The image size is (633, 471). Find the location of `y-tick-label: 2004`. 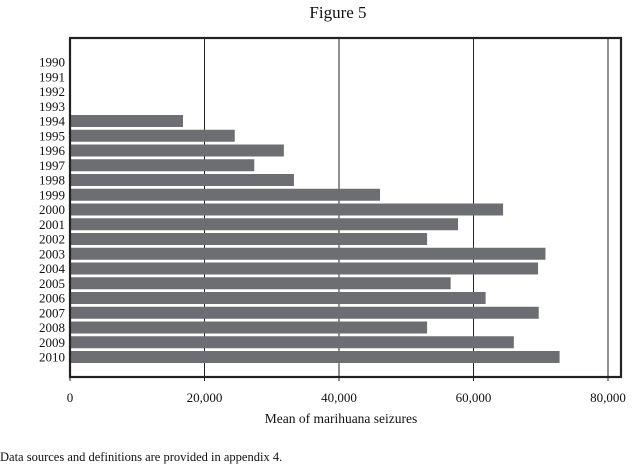

y-tick-label: 2004 is located at coordinates (52, 268).